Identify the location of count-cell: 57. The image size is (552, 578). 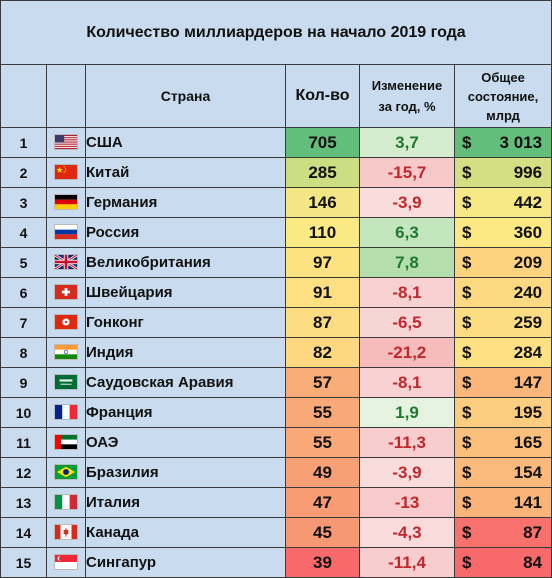
(322, 382).